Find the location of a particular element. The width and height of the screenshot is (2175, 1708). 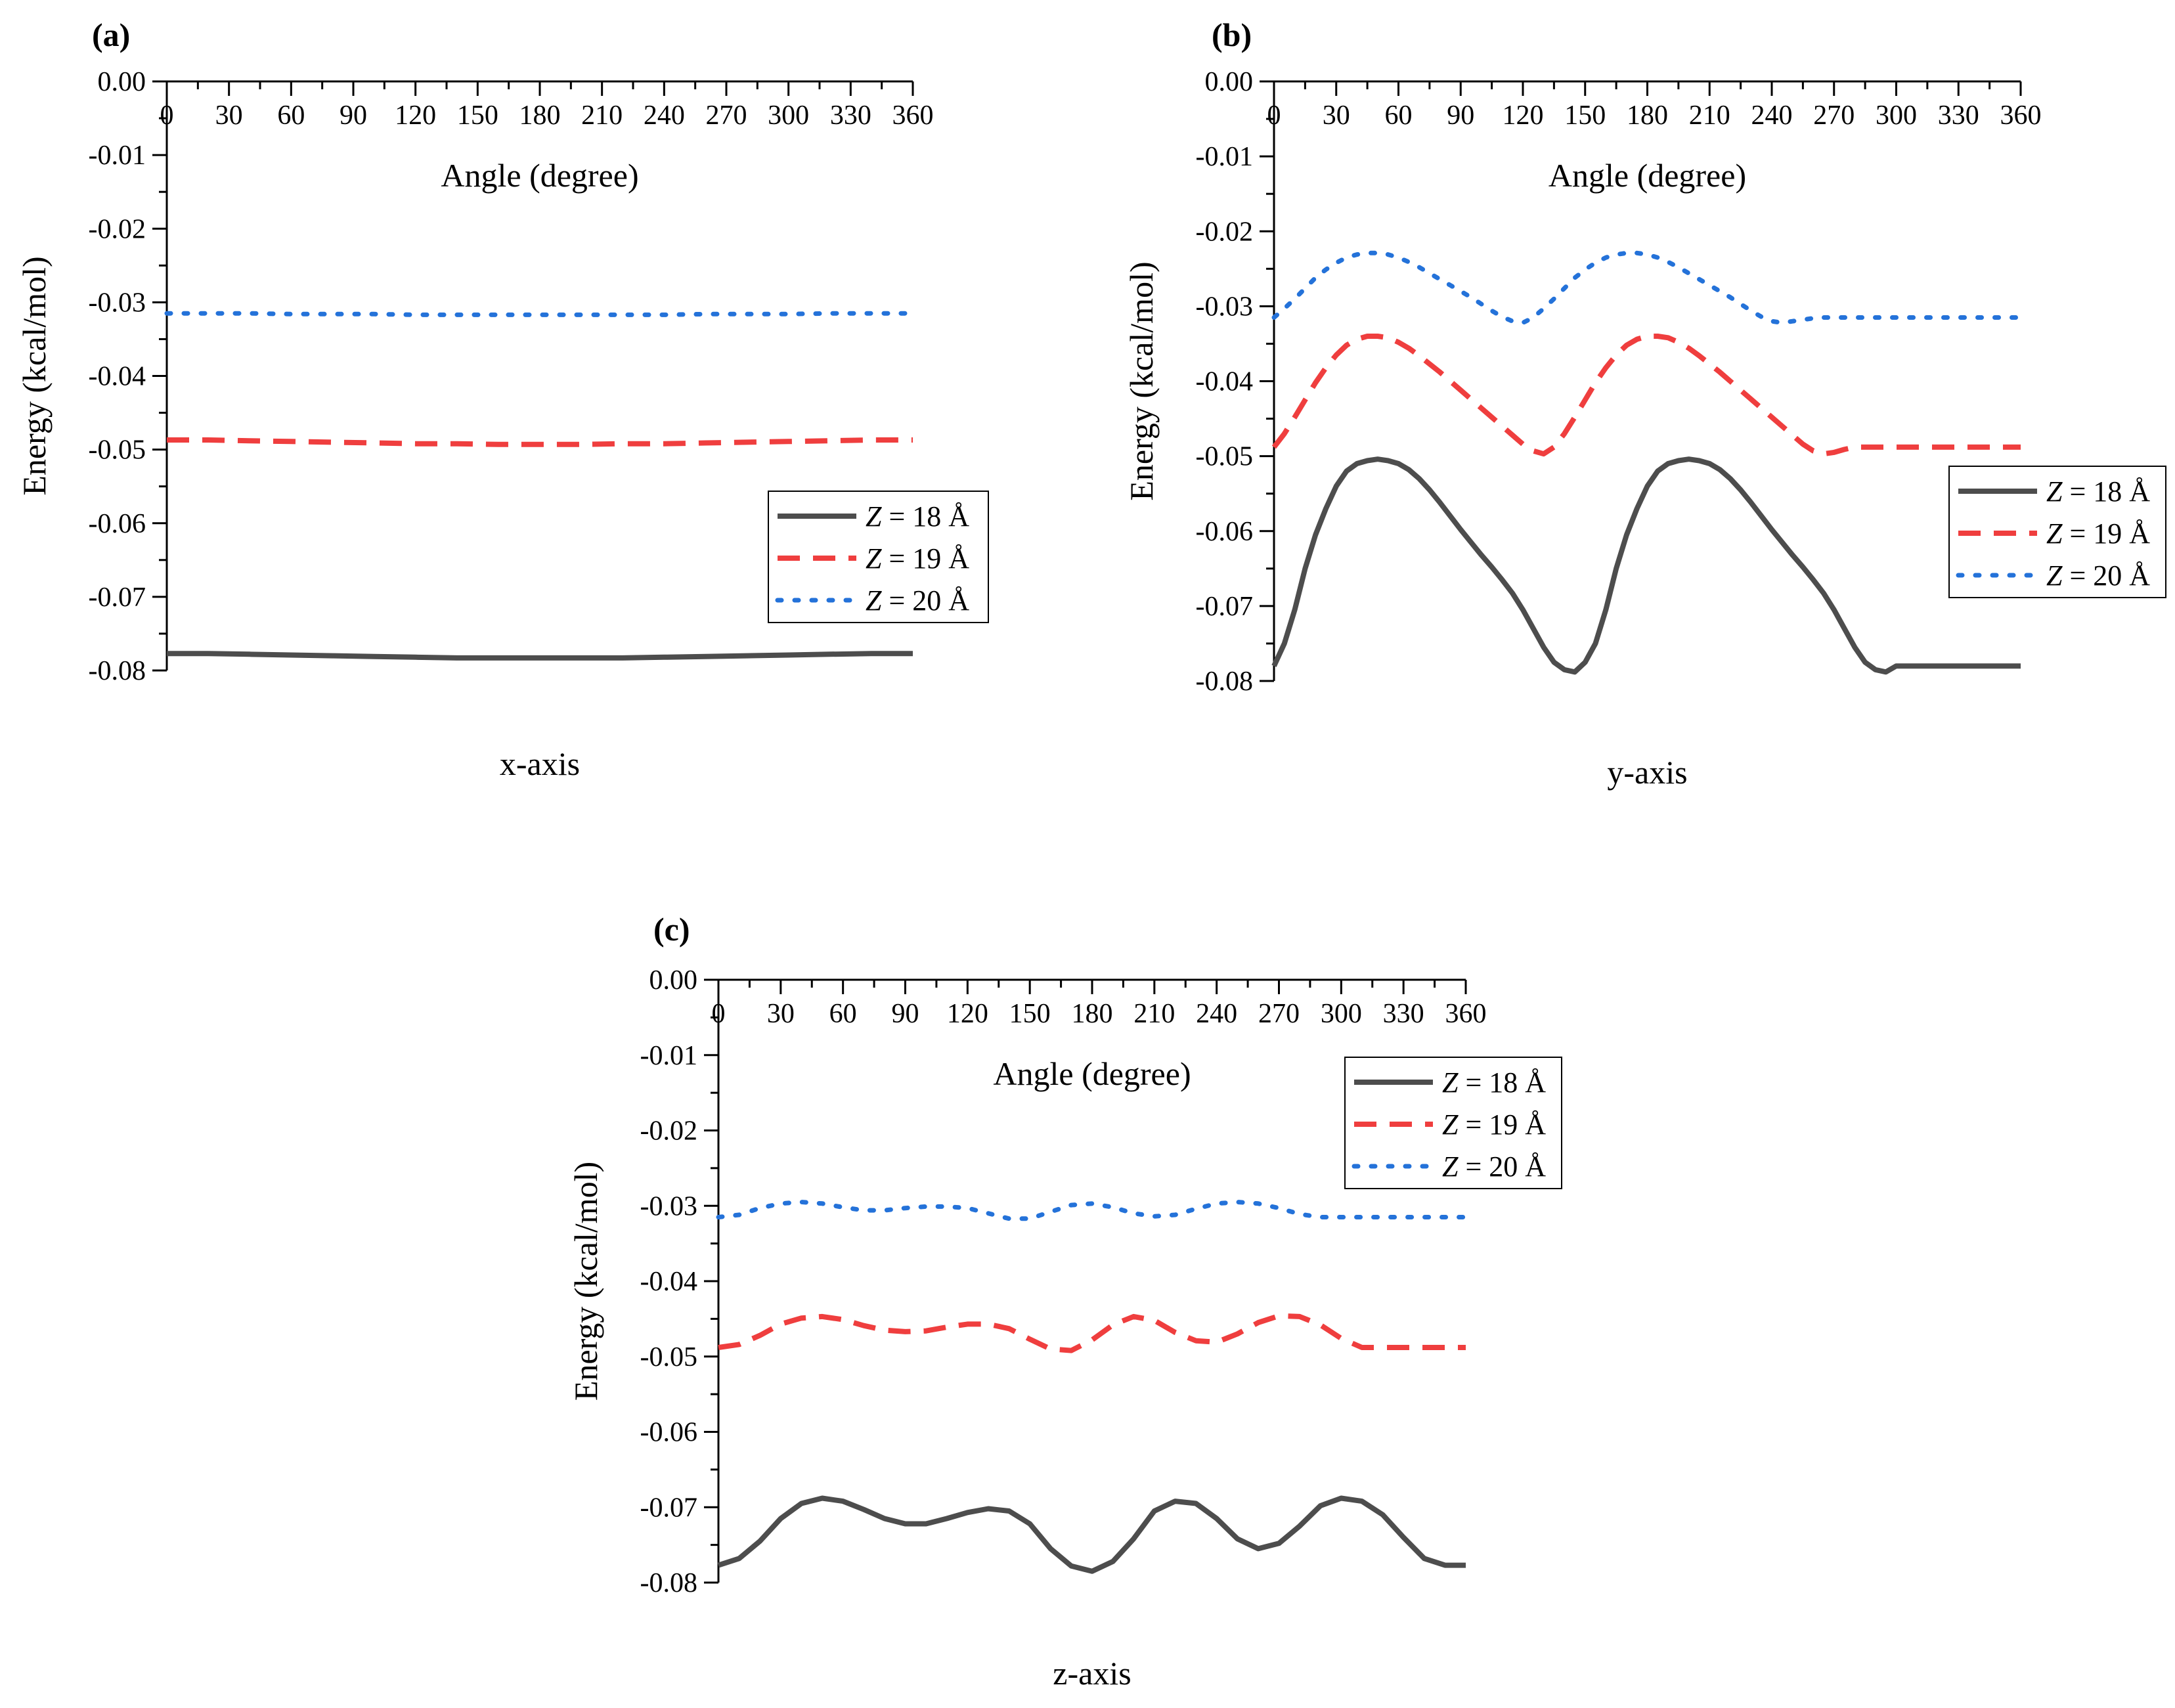

panel-caption: x-axis is located at coordinates (540, 764).